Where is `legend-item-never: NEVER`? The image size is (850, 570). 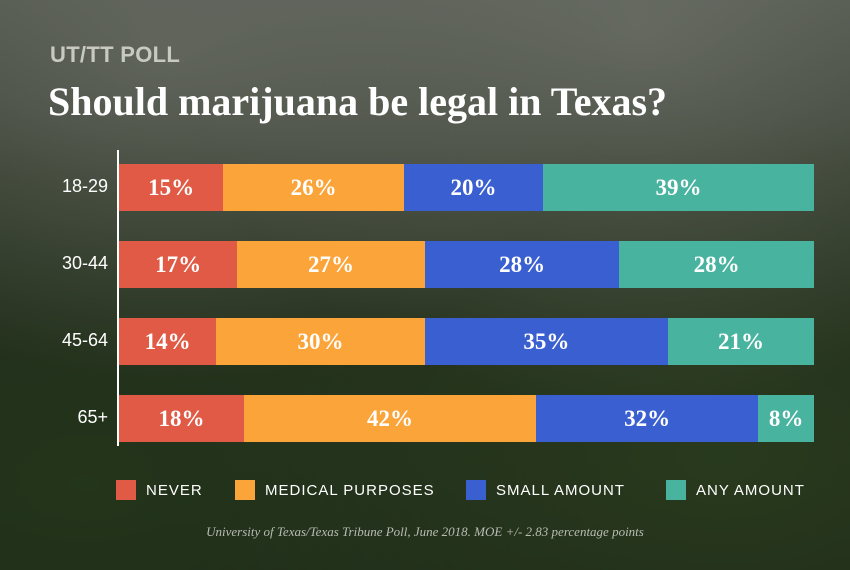 legend-item-never: NEVER is located at coordinates (159, 490).